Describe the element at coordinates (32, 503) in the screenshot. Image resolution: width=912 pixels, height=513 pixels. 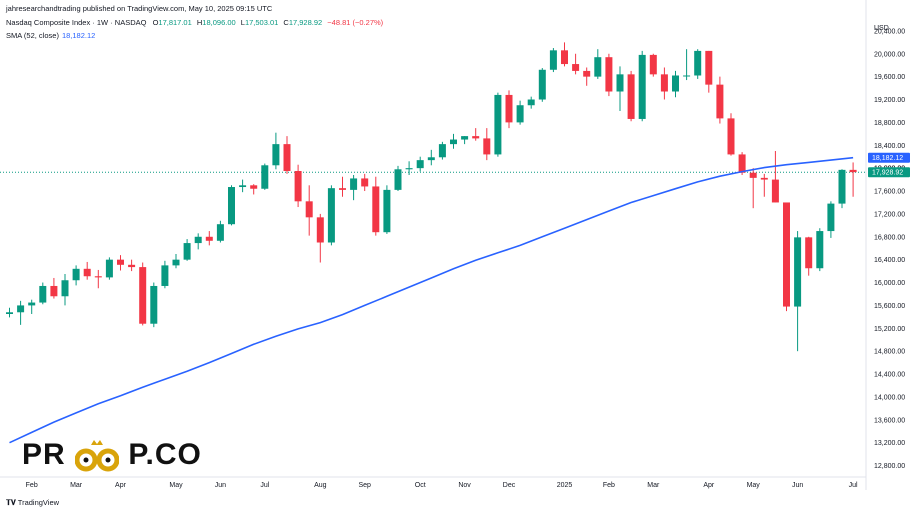
I see `tradingview-logo: 𝐓𝐕 TradingView` at that location.